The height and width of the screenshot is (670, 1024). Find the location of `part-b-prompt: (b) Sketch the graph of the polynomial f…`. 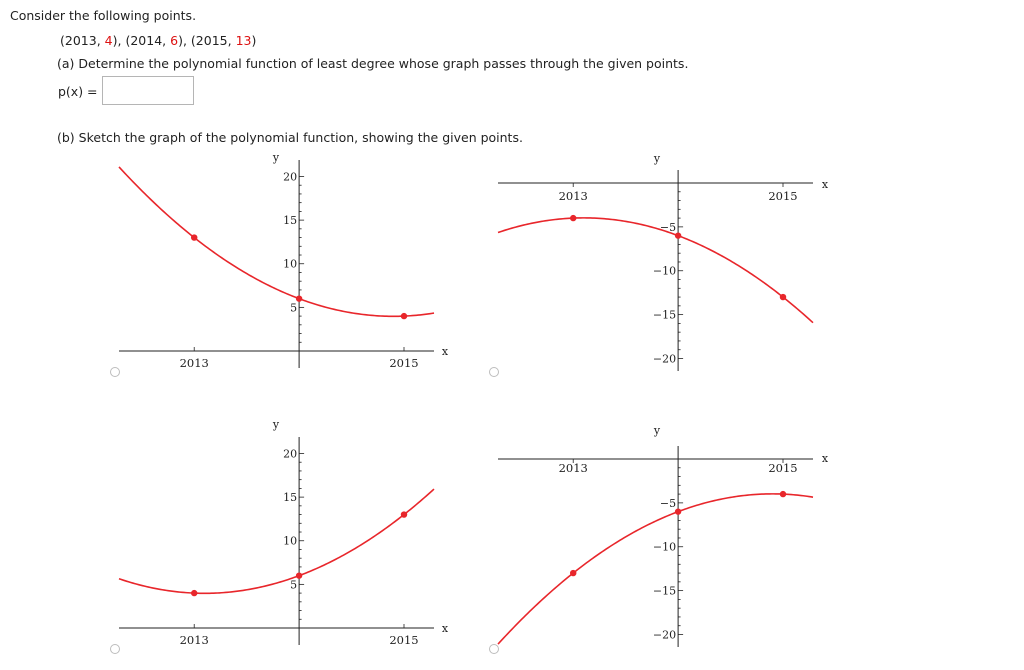

part-b-prompt: (b) Sketch the graph of the polynomial f… is located at coordinates (290, 137).